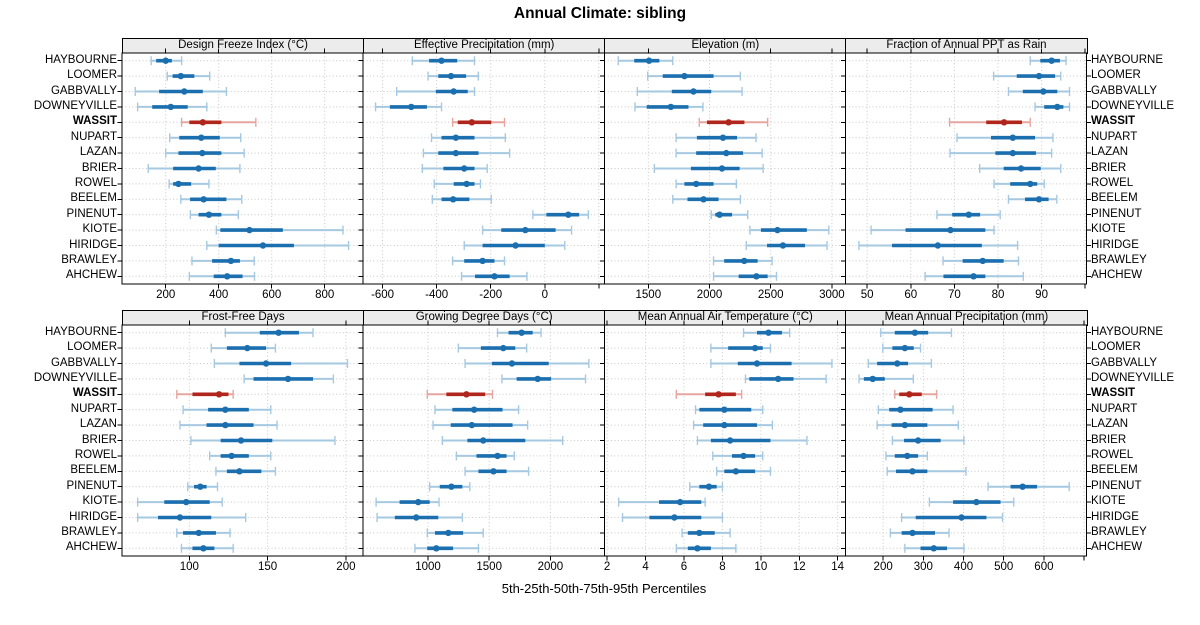 The height and width of the screenshot is (625, 1200). What do you see at coordinates (1112, 454) in the screenshot?
I see `row-label-right-rowel: ROWEL` at bounding box center [1112, 454].